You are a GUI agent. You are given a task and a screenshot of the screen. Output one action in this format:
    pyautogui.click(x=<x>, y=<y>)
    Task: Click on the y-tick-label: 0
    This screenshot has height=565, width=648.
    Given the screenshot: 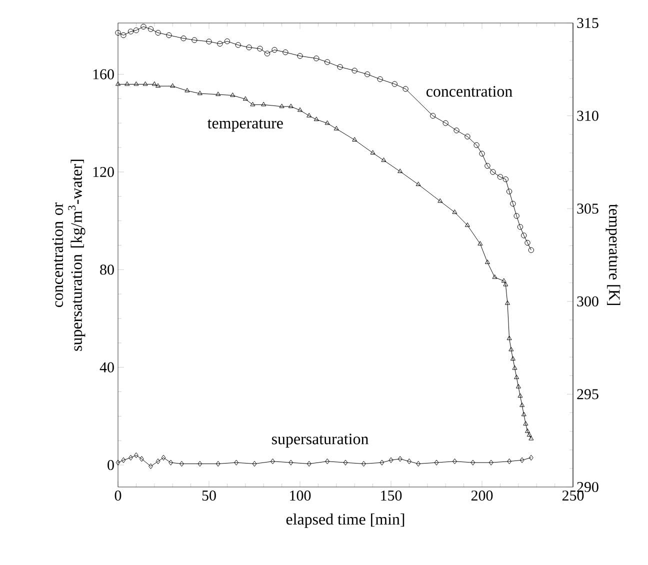 What is the action you would take?
    pyautogui.click(x=111, y=465)
    